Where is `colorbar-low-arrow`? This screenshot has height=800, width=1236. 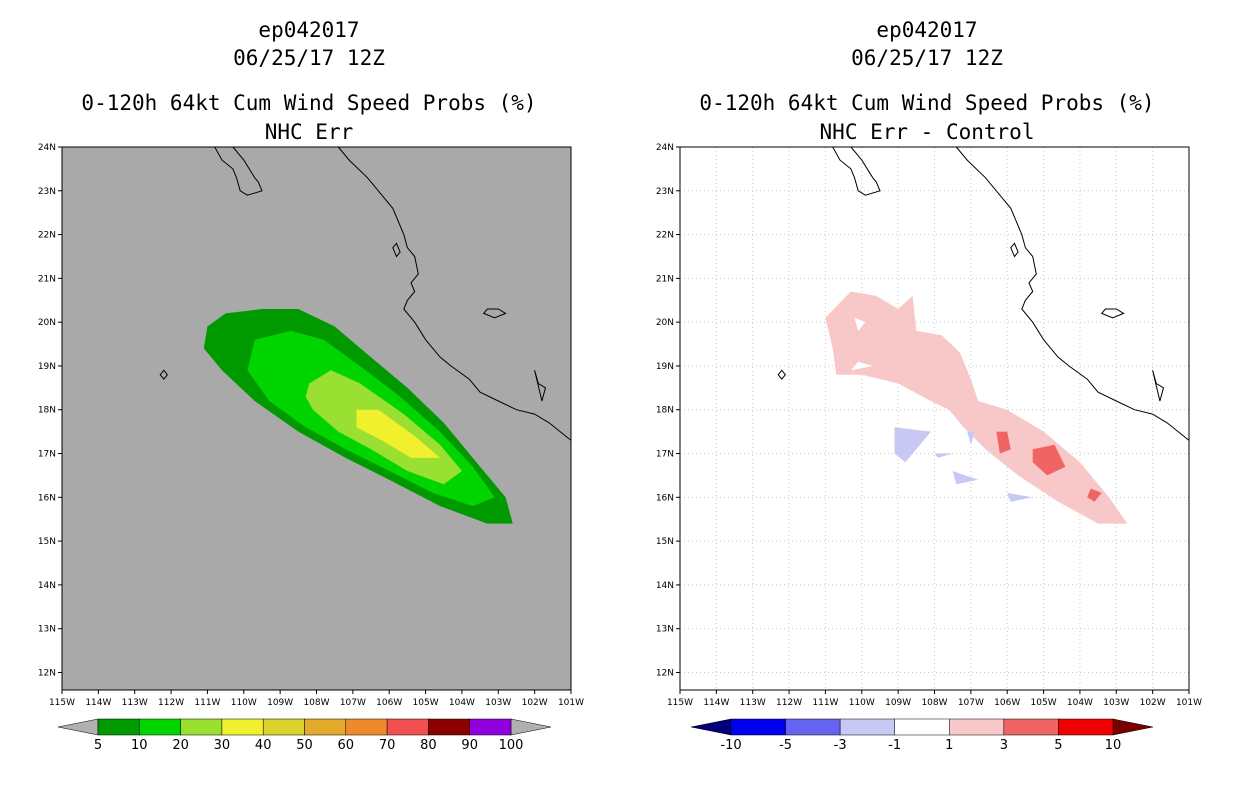 colorbar-low-arrow is located at coordinates (78, 727).